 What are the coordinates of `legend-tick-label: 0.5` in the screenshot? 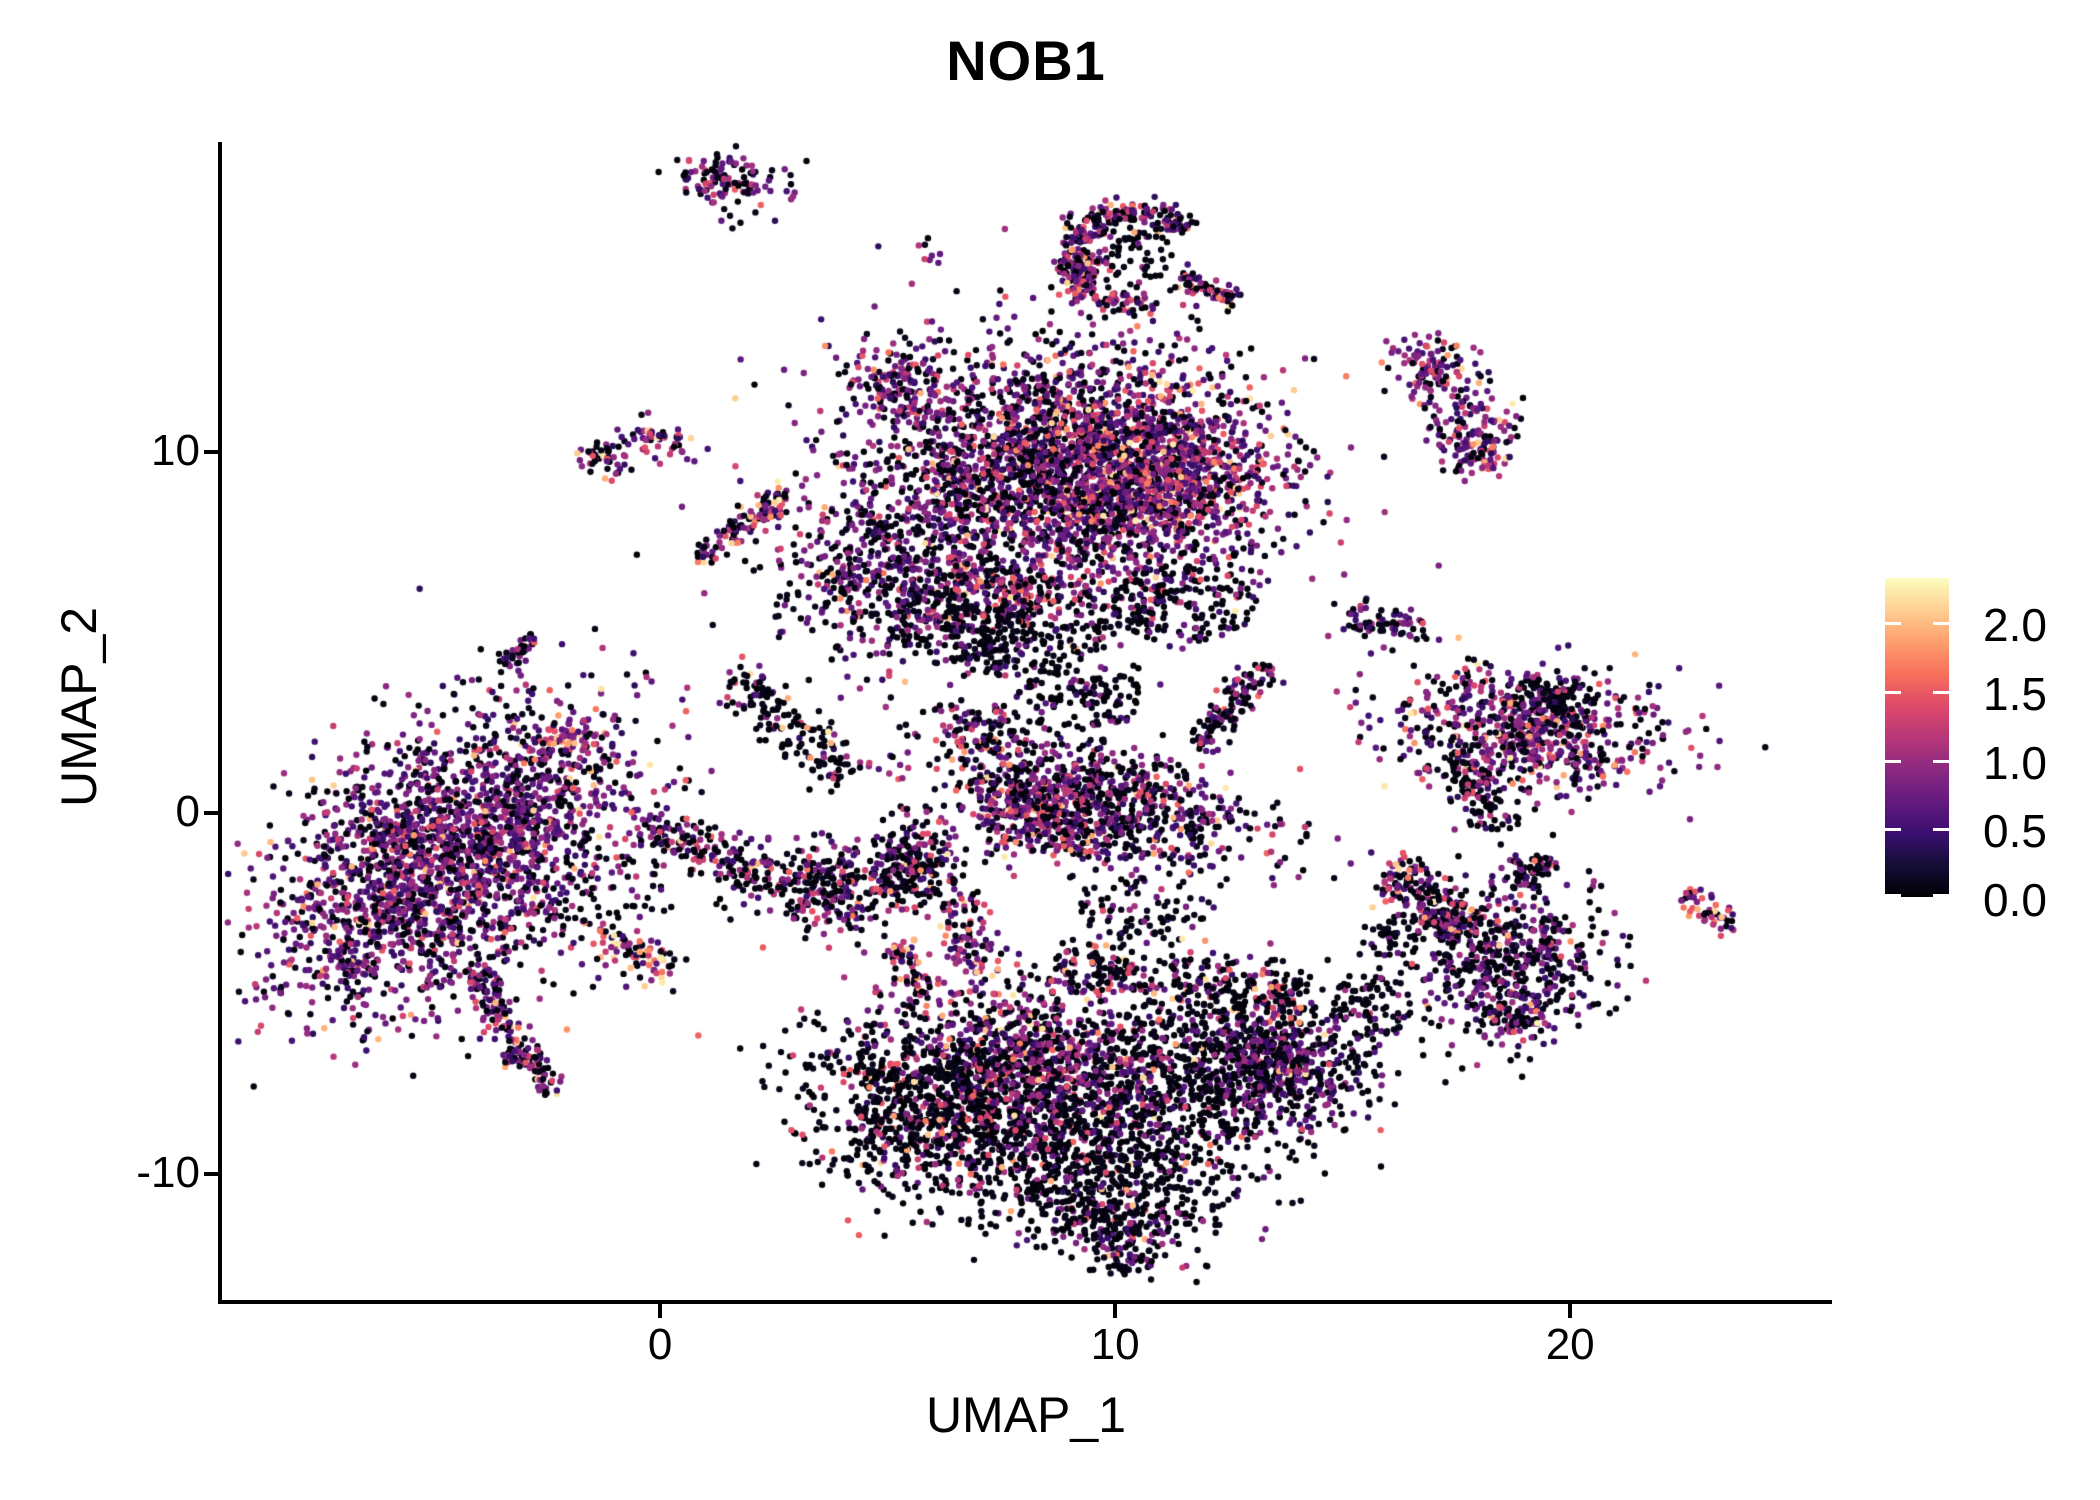 It's located at (2015, 831).